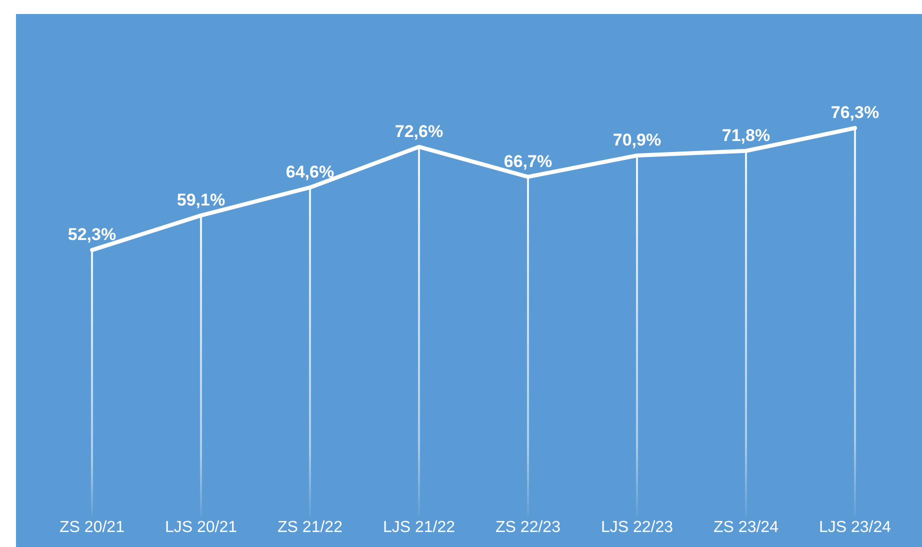  I want to click on data-label: 66,7%, so click(528, 161).